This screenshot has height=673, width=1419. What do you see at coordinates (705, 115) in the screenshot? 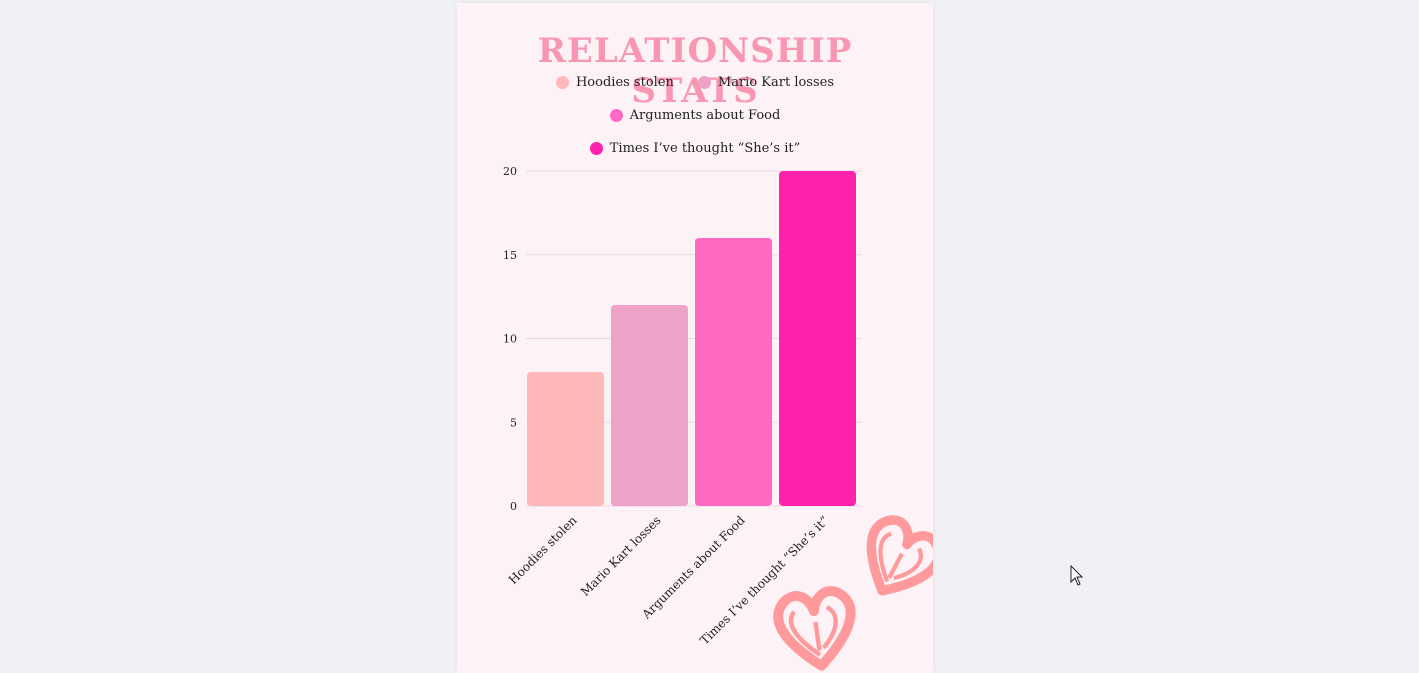
I see `legend-label: Arguments about Food` at bounding box center [705, 115].